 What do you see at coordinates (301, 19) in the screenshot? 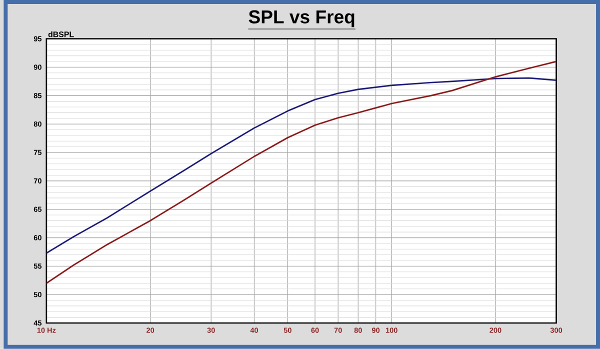
I see `chart-title: SPL vs Freq` at bounding box center [301, 19].